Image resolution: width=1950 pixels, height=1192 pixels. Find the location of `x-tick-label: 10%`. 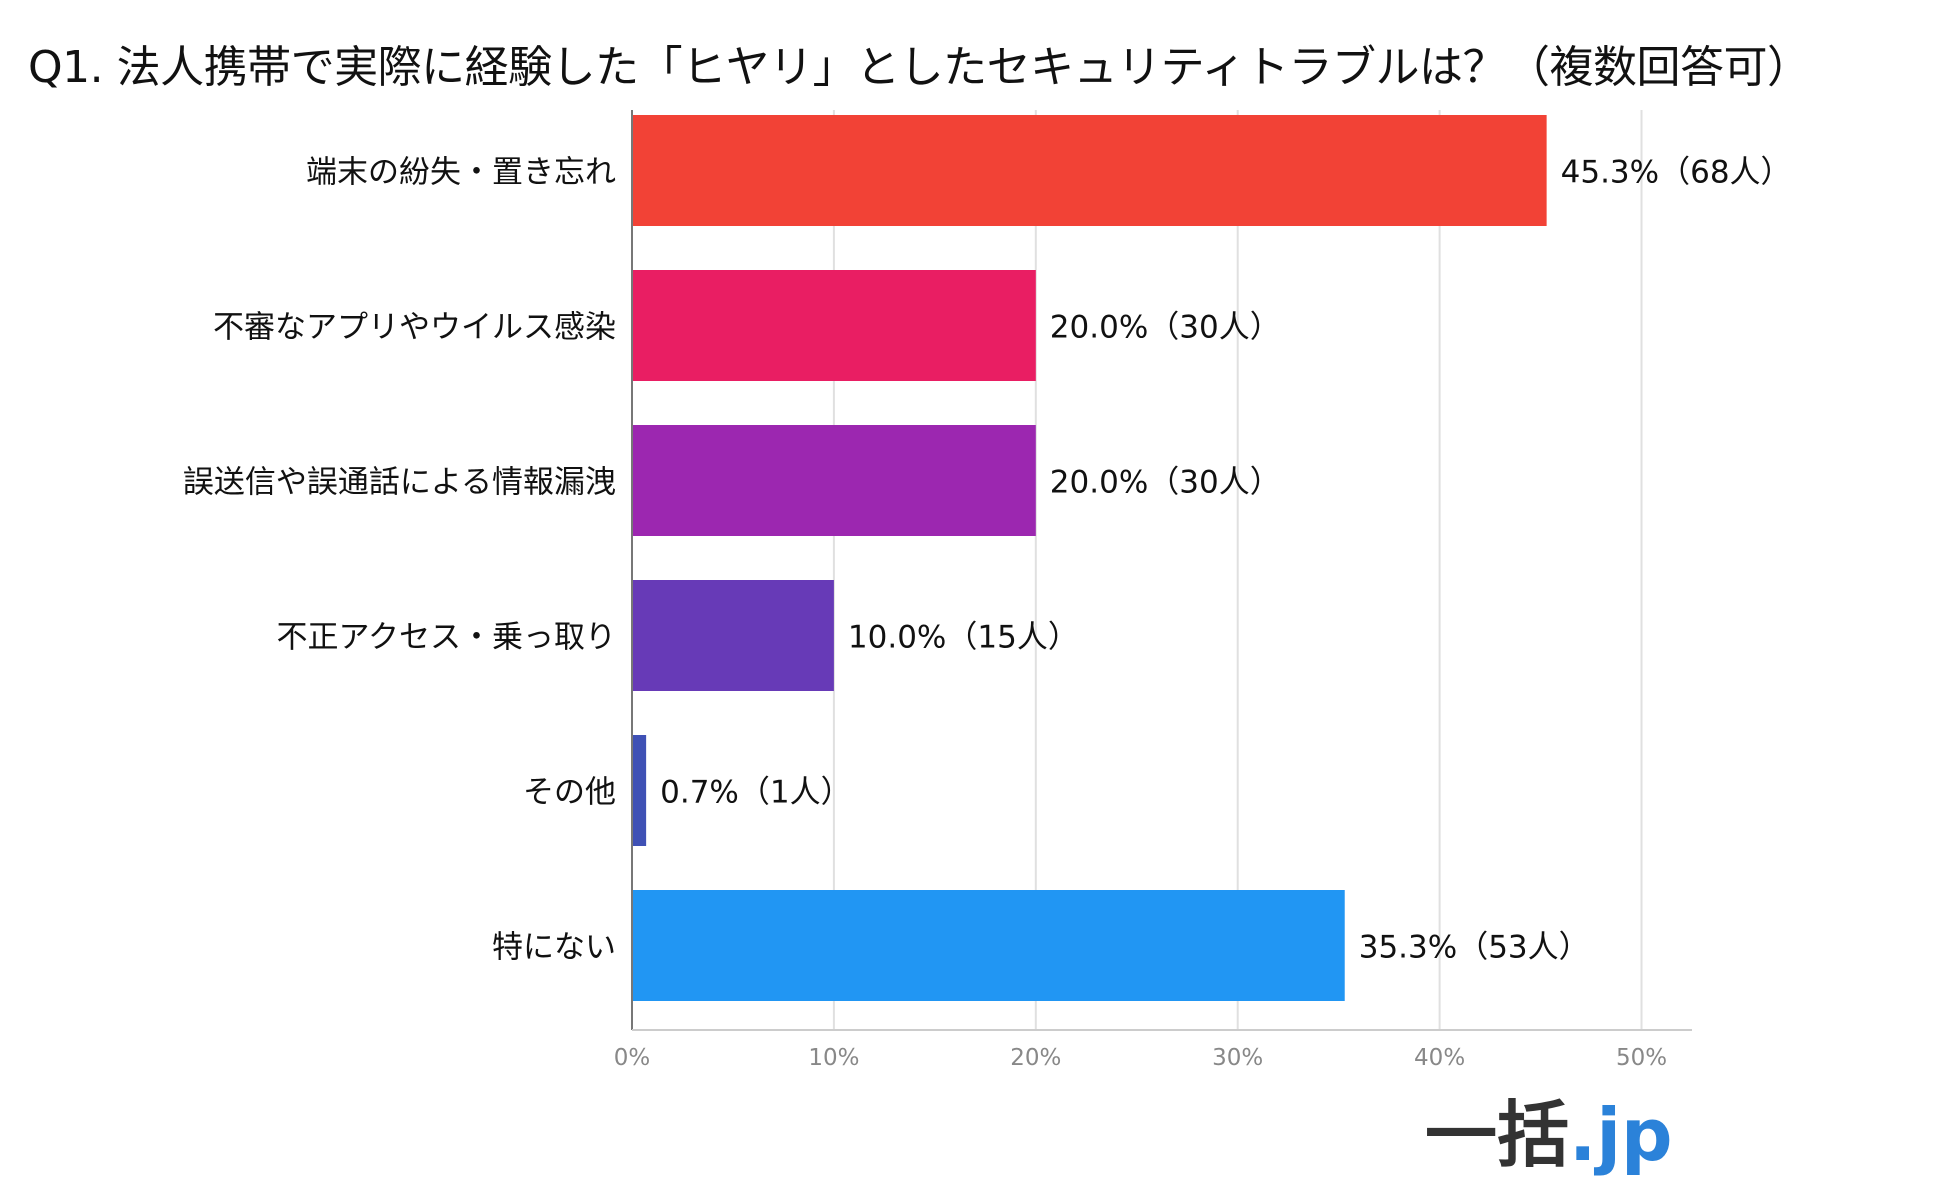

x-tick-label: 10% is located at coordinates (833, 1058).